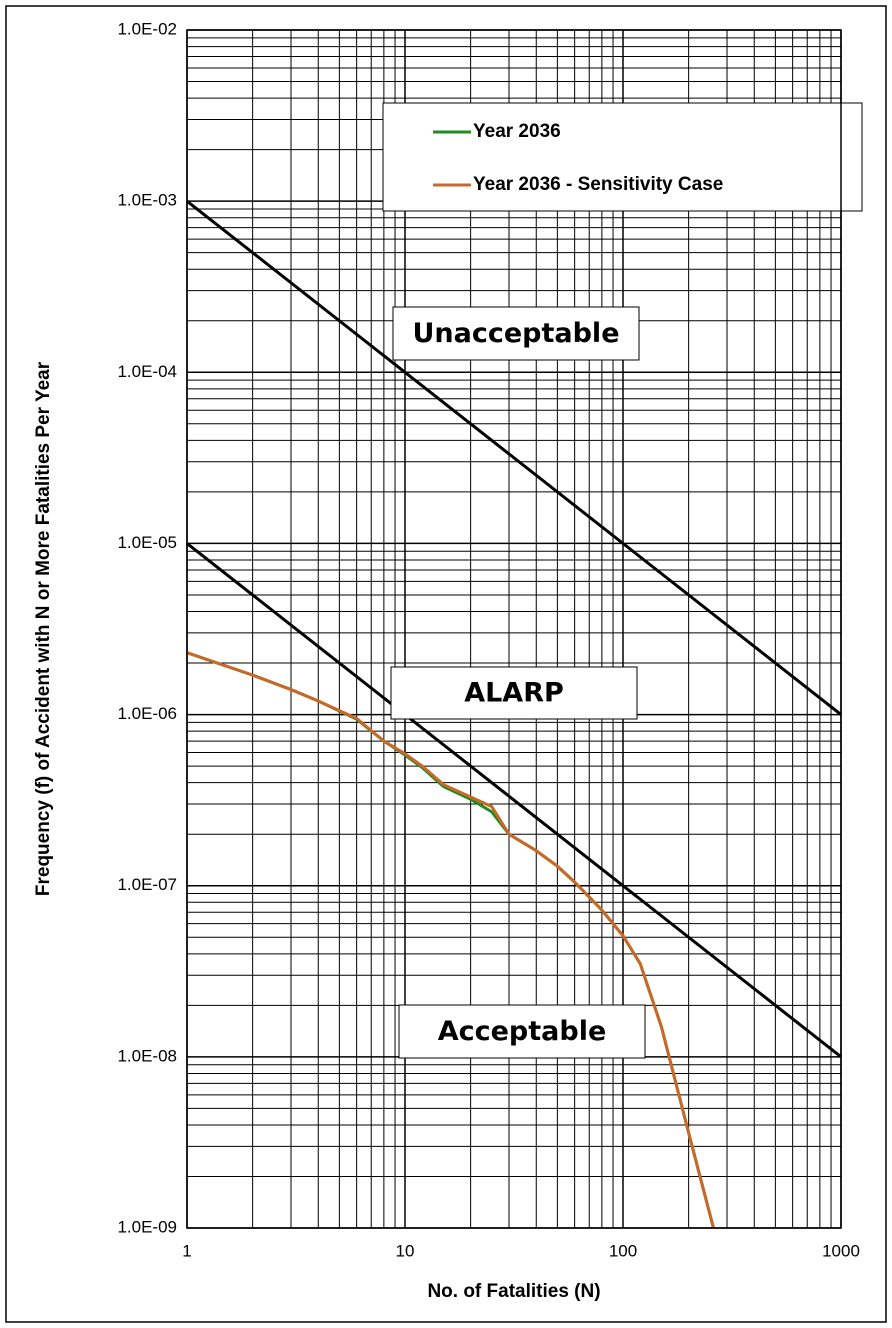 This screenshot has width=892, height=1328. What do you see at coordinates (513, 1291) in the screenshot?
I see `x-axis-title: No. of Fatalities (N)` at bounding box center [513, 1291].